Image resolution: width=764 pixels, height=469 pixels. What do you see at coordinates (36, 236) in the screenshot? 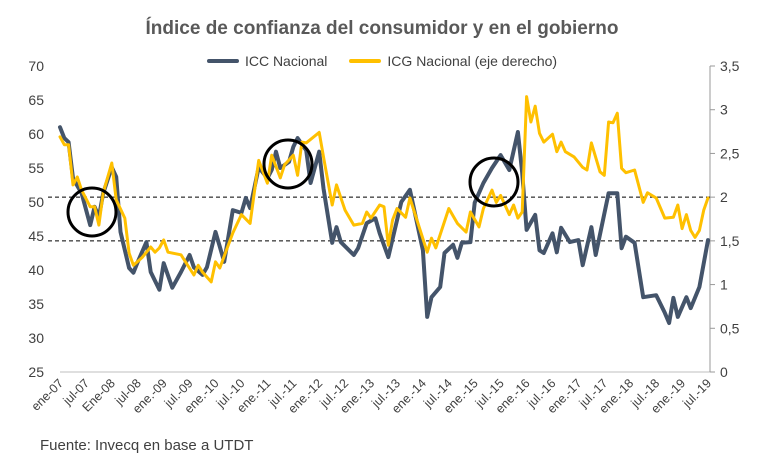
I see `left-tick-label: 45` at bounding box center [36, 236].